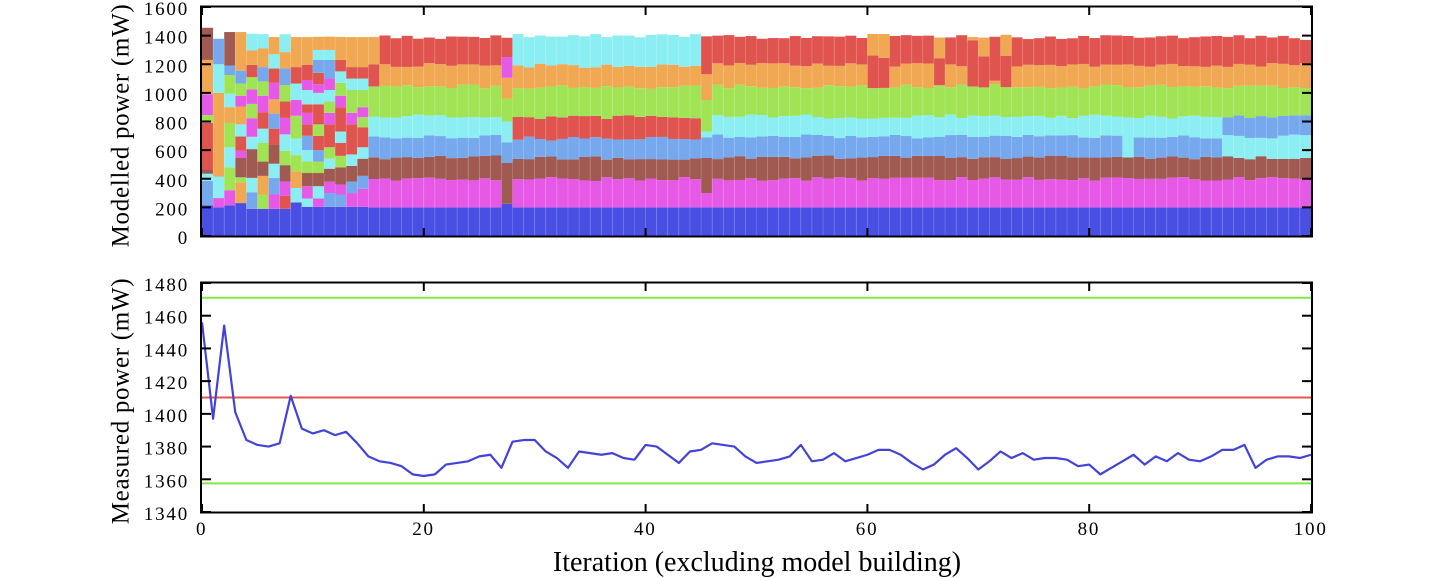 Image resolution: width=1436 pixels, height=578 pixels. I want to click on svg-text: 1380, so click(166, 449).